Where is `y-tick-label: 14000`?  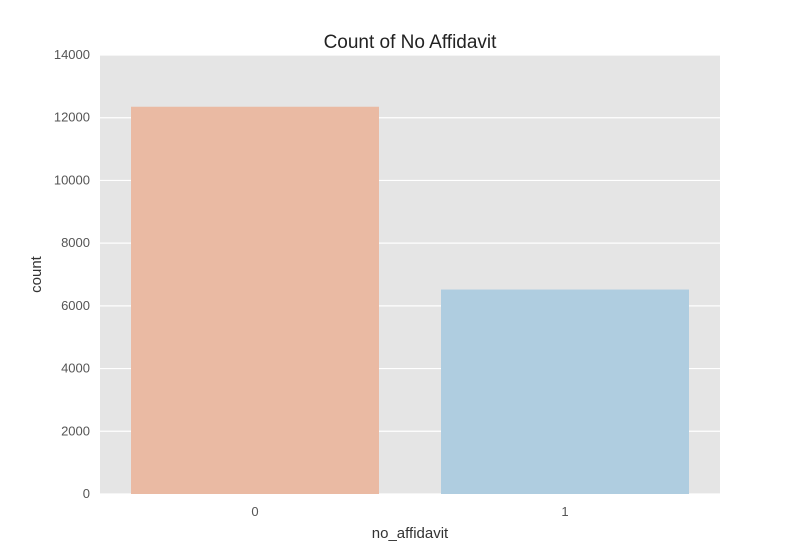
y-tick-label: 14000 is located at coordinates (72, 54).